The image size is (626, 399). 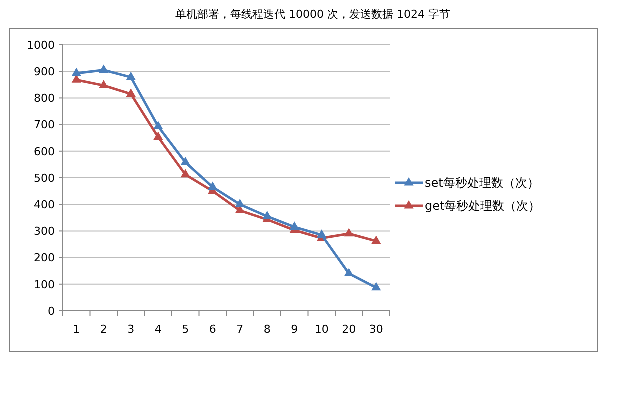 What do you see at coordinates (313, 14) in the screenshot?
I see `chart-title: 单机部署，每线程迭代 10000 次，发送数据 1024 字节` at bounding box center [313, 14].